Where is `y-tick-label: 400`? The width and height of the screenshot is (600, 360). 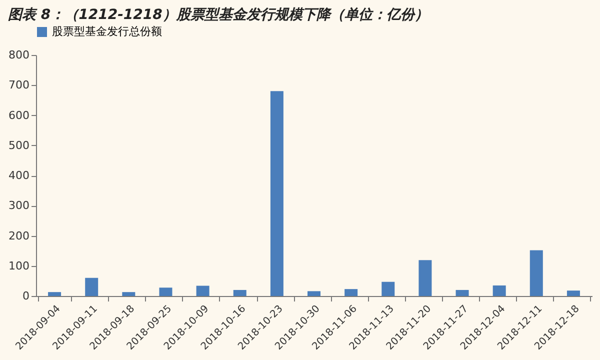 y-tick-label: 400 is located at coordinates (19, 175).